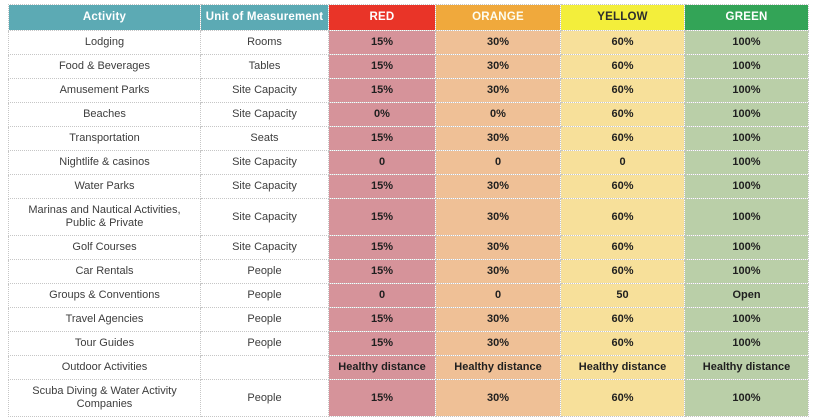 This screenshot has width=813, height=418. Describe the element at coordinates (104, 42) in the screenshot. I see `cell-activity: Lodging` at that location.